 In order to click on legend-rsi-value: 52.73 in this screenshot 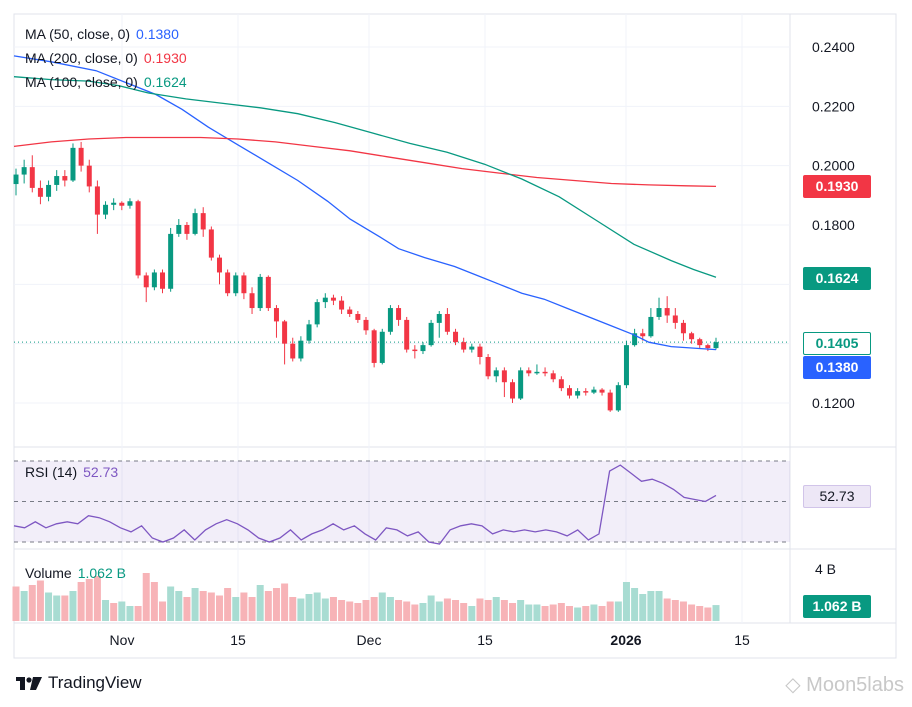, I will do `click(101, 472)`.